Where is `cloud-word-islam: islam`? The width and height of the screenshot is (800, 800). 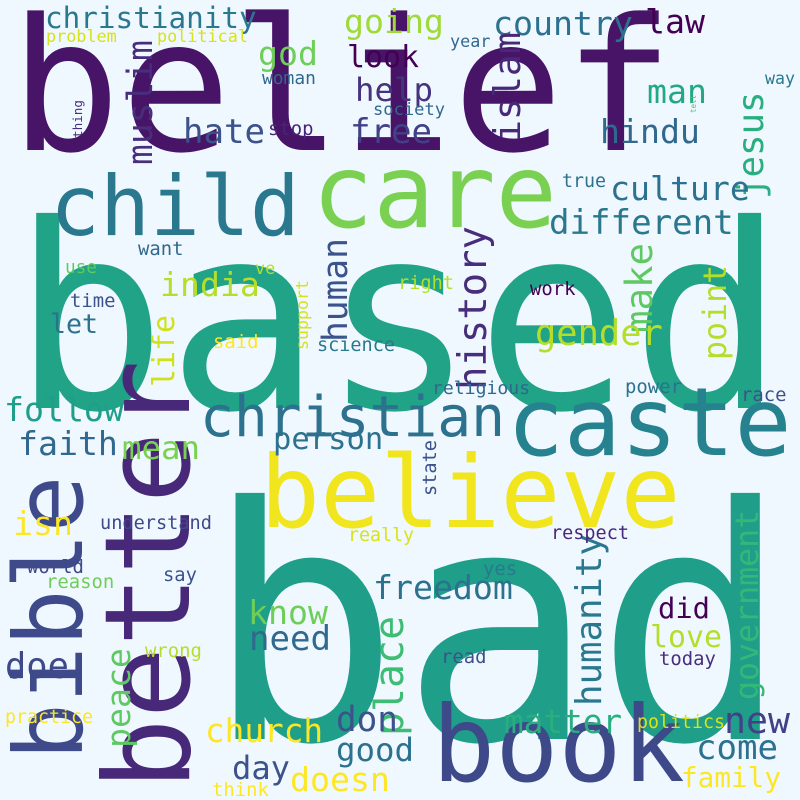
cloud-word-islam: islam is located at coordinates (507, 87).